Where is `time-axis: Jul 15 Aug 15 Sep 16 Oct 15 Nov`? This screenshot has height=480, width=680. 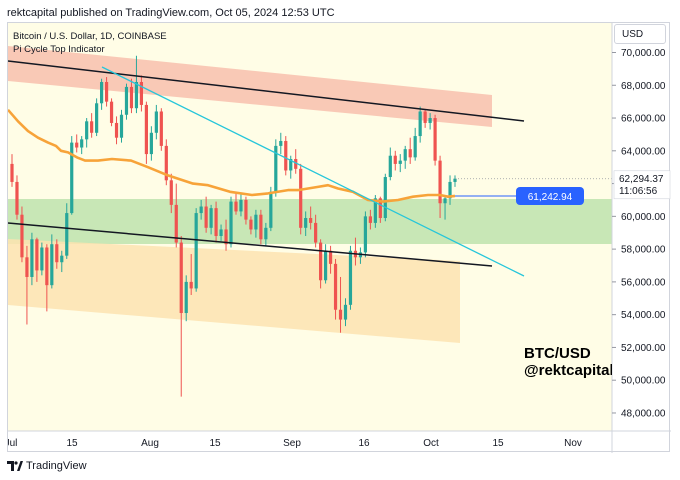 time-axis: Jul 15 Aug 15 Sep 16 Oct 15 Nov is located at coordinates (295, 443).